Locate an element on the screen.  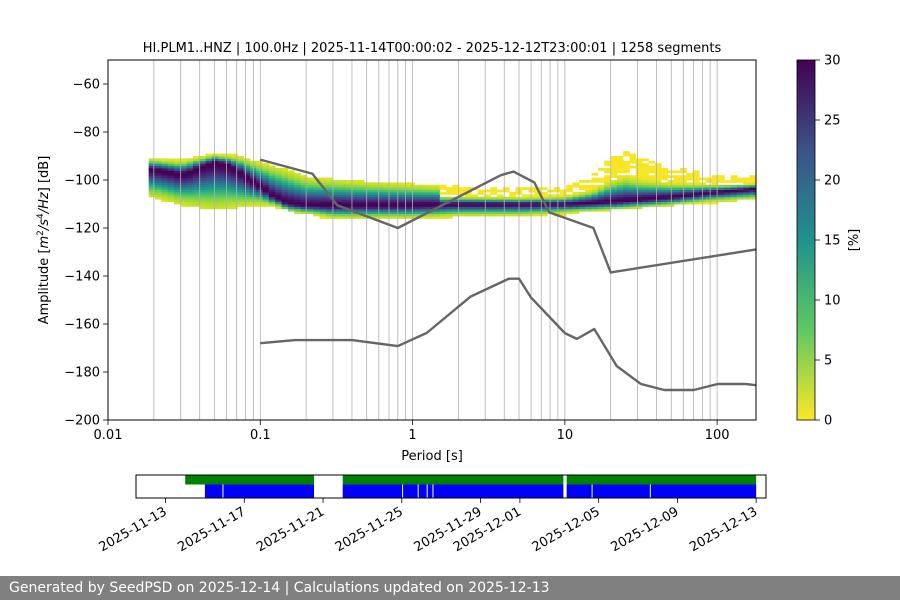
colorbar-tick-label: 25 is located at coordinates (832, 121).